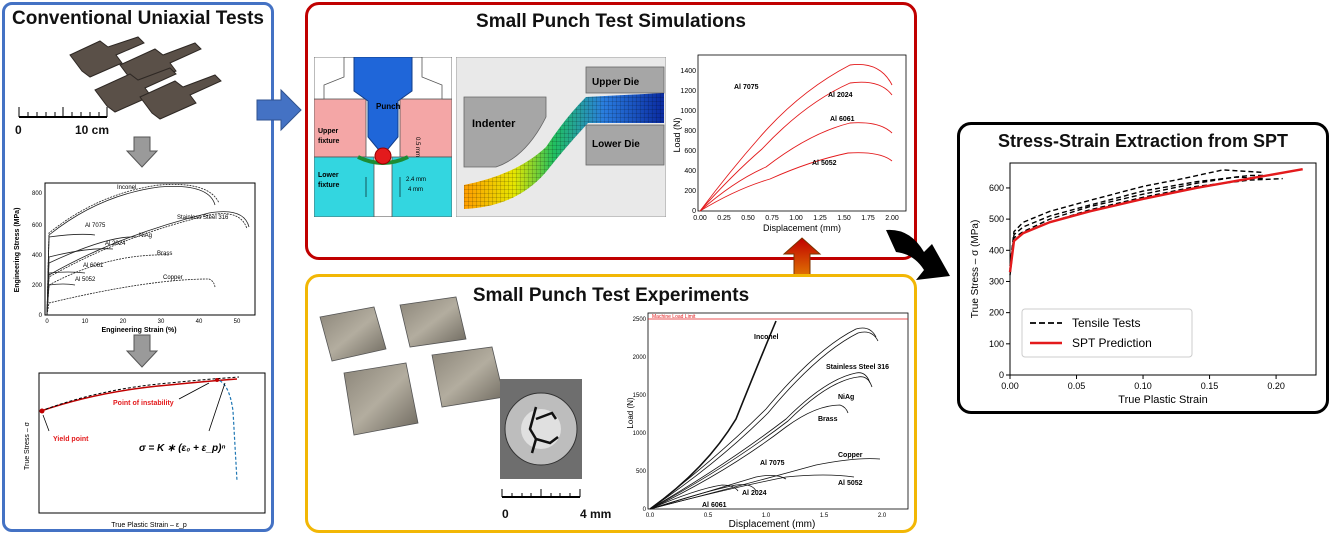 The height and width of the screenshot is (536, 1333). I want to click on spt-specimens-image, so click(412, 366).